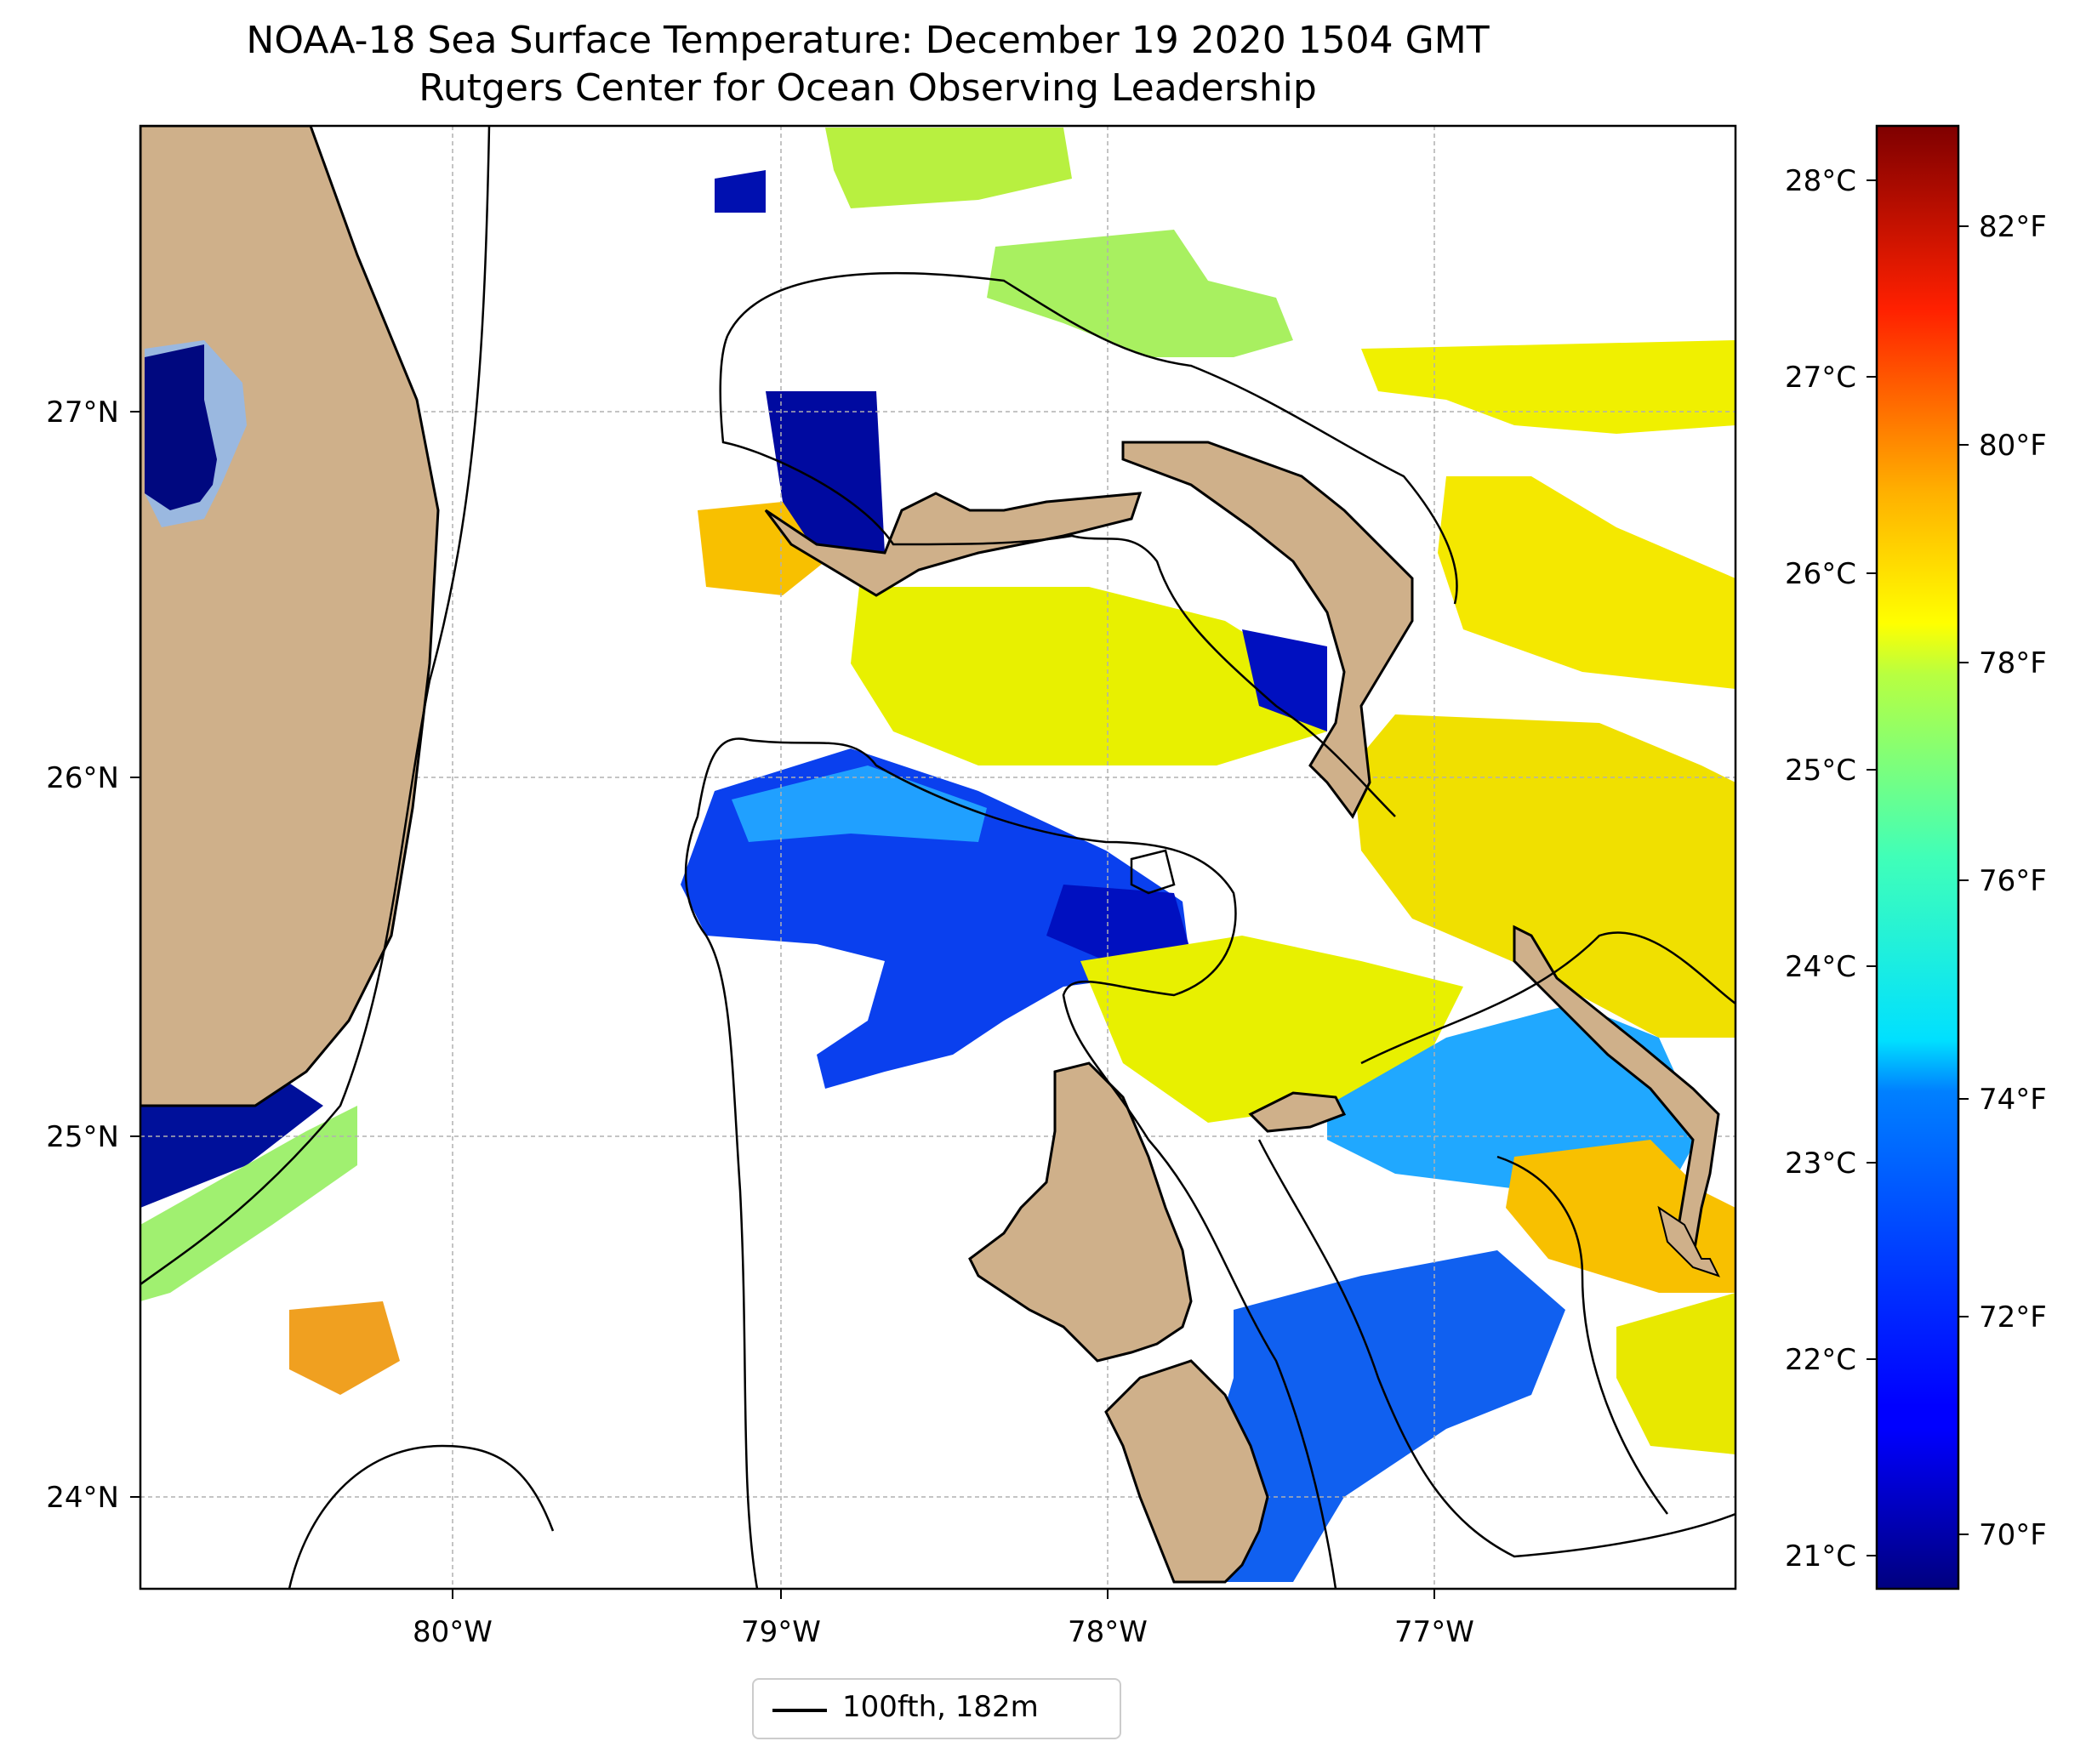 This screenshot has height=1764, width=2086. I want to click on celsius-tick-3: 26°C, so click(1820, 574).